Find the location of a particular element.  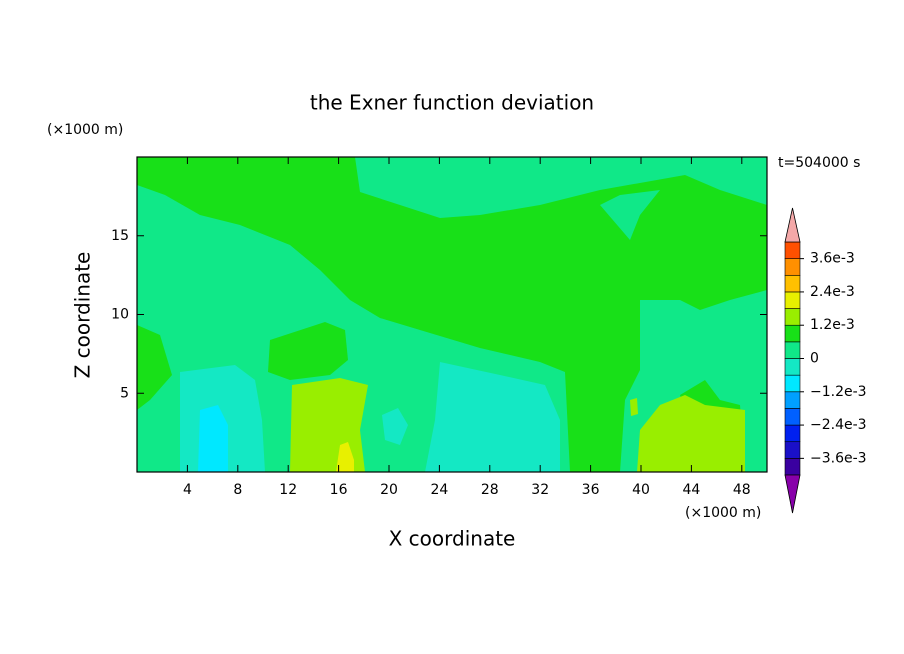

y-tick-label: 5 is located at coordinates (124, 393).